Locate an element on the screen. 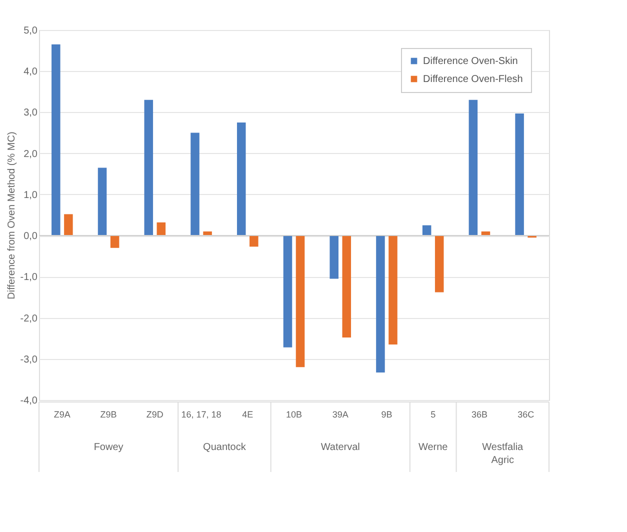 The image size is (627, 532). x-tick-label: Z9D is located at coordinates (155, 415).